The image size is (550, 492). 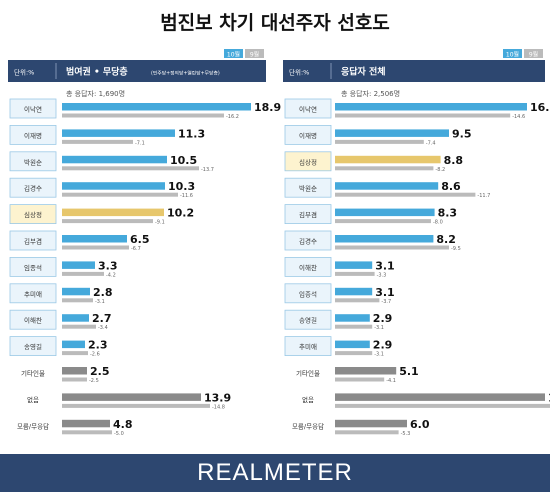 I want to click on panel-1-category-label-8: 추미애, so click(x=33, y=293).